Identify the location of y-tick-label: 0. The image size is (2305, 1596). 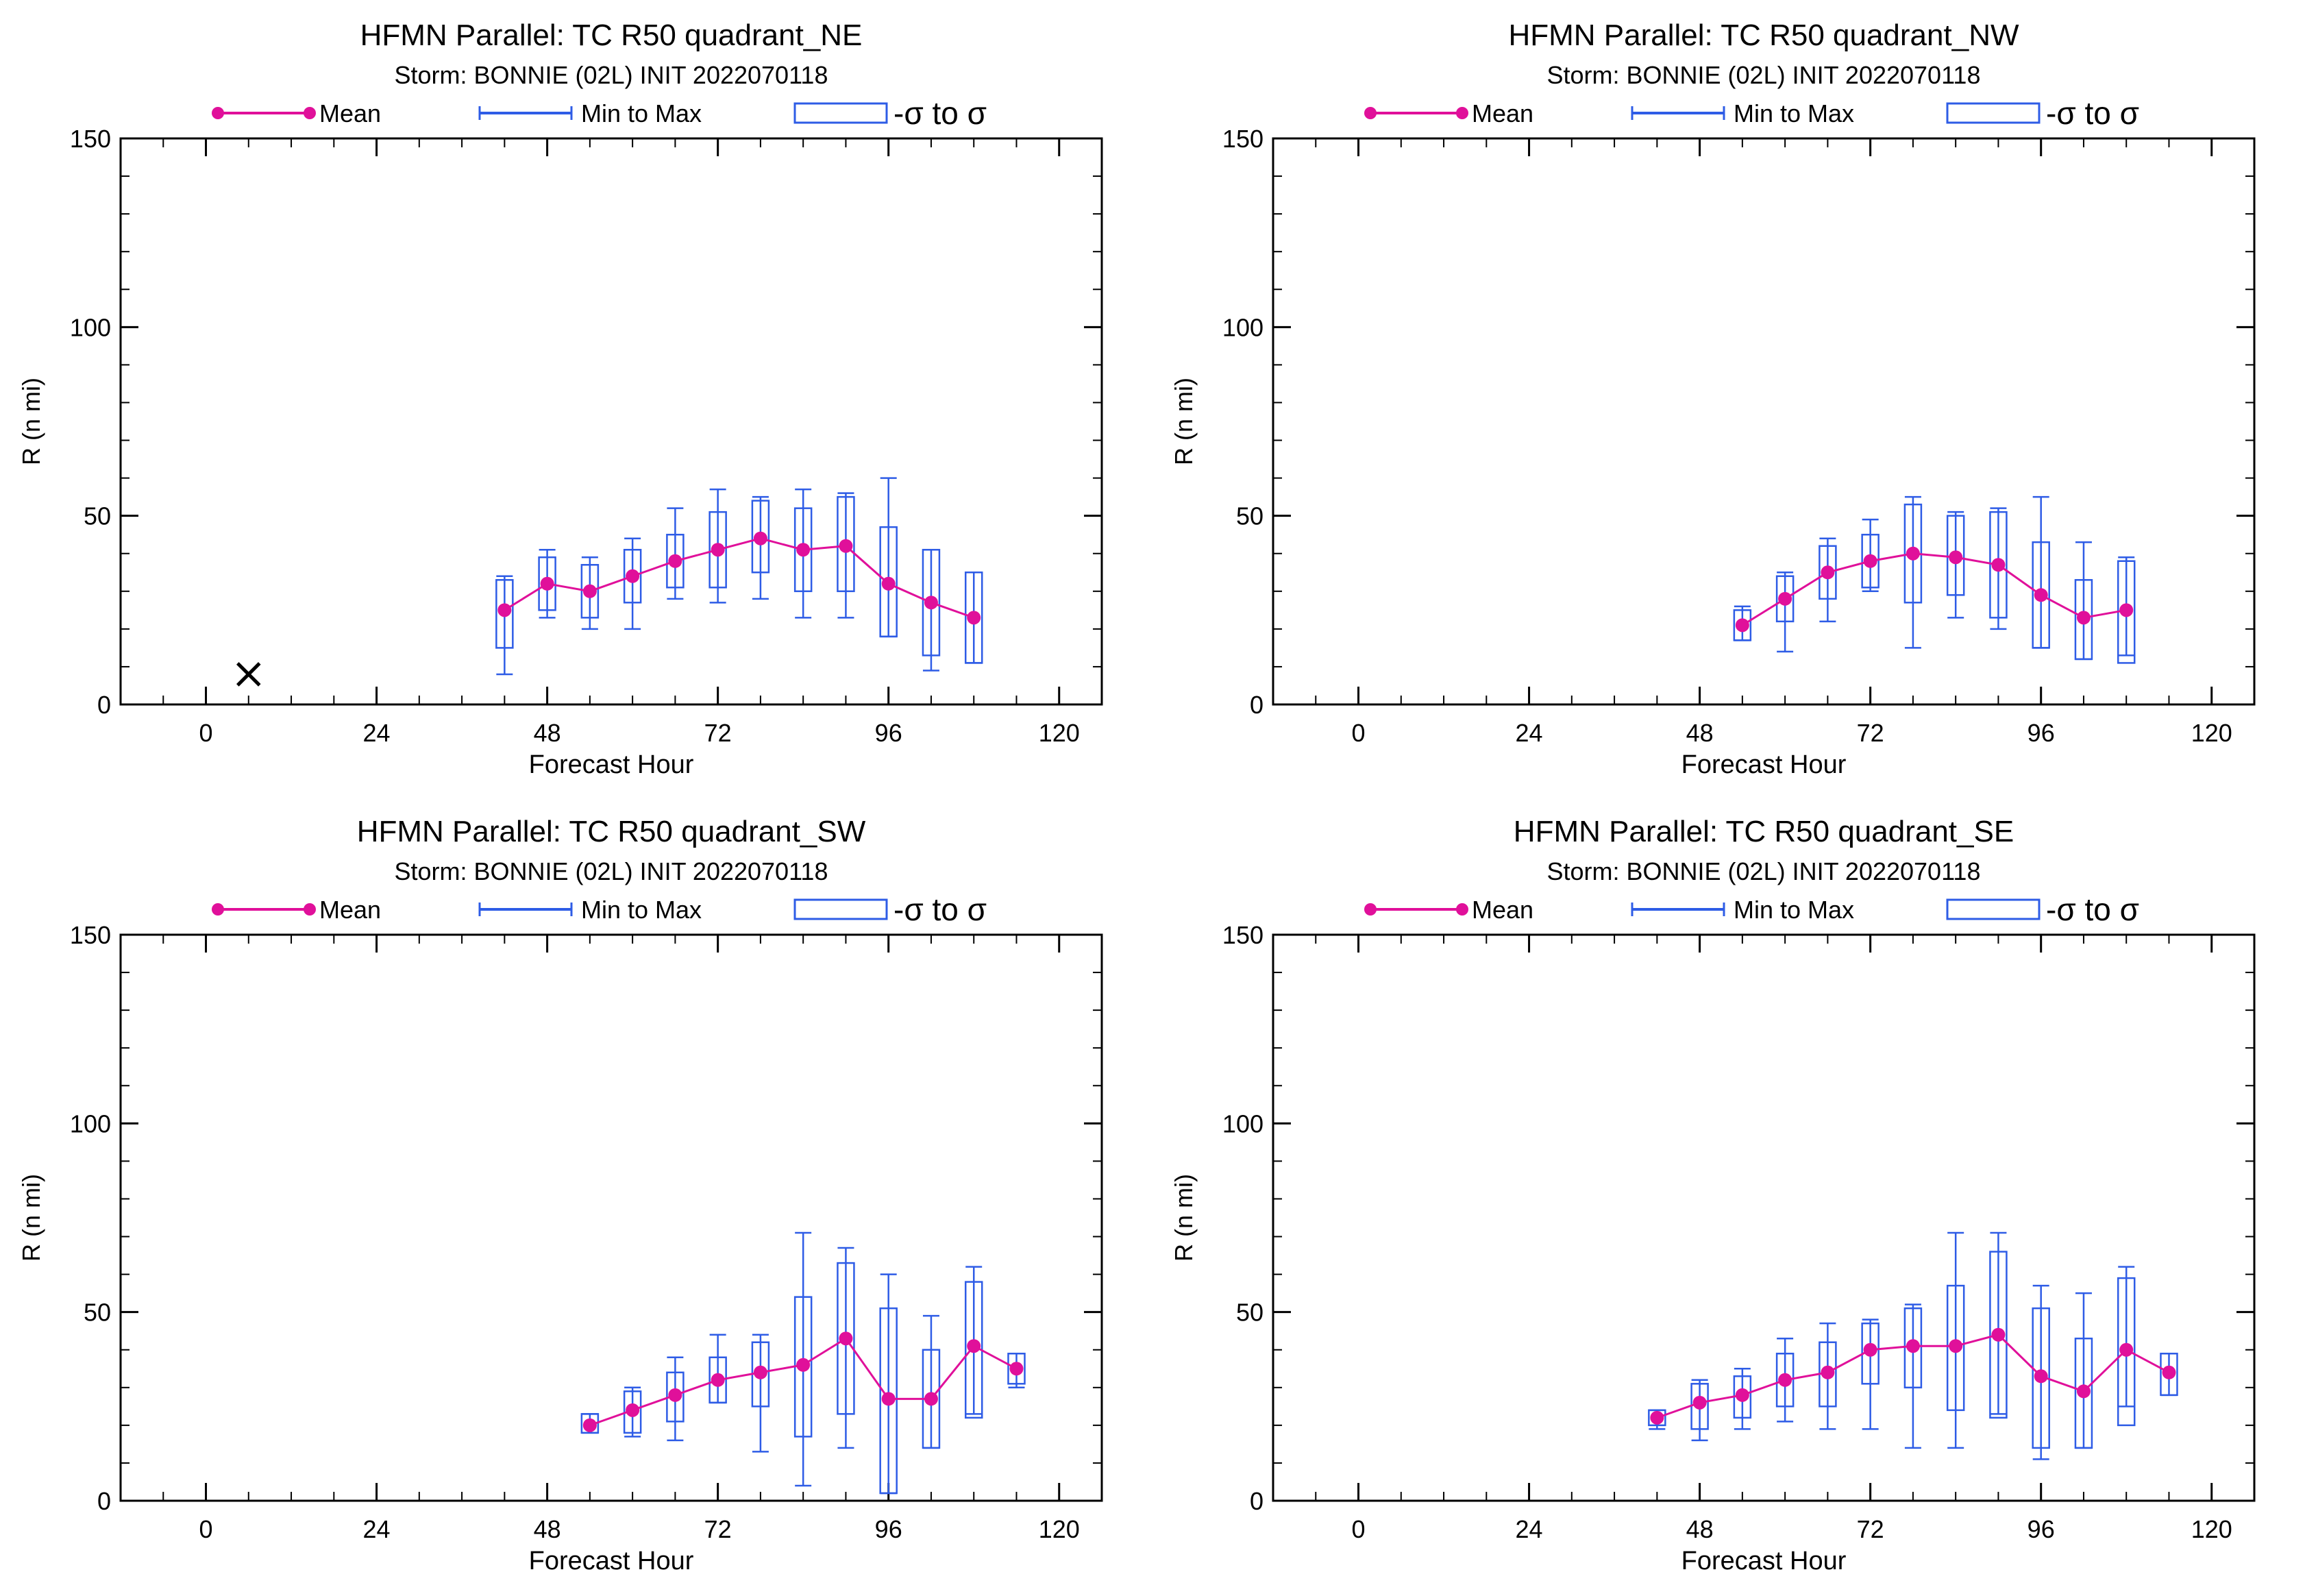
(1257, 1501).